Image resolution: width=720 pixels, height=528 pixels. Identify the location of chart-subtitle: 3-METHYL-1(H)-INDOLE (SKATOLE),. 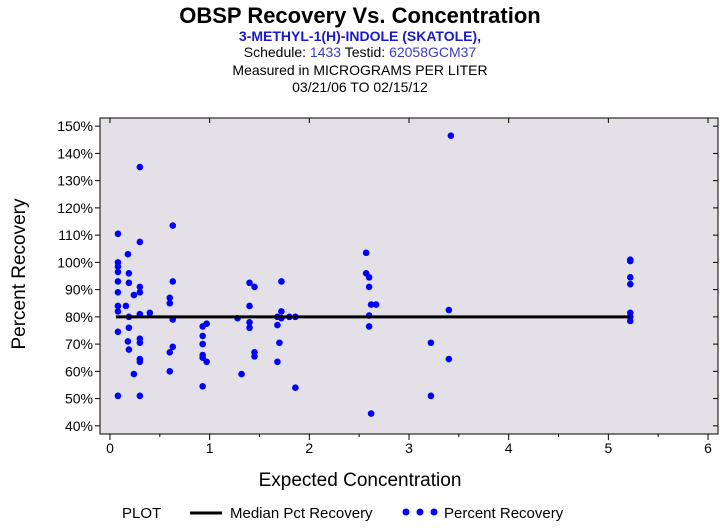
(360, 36).